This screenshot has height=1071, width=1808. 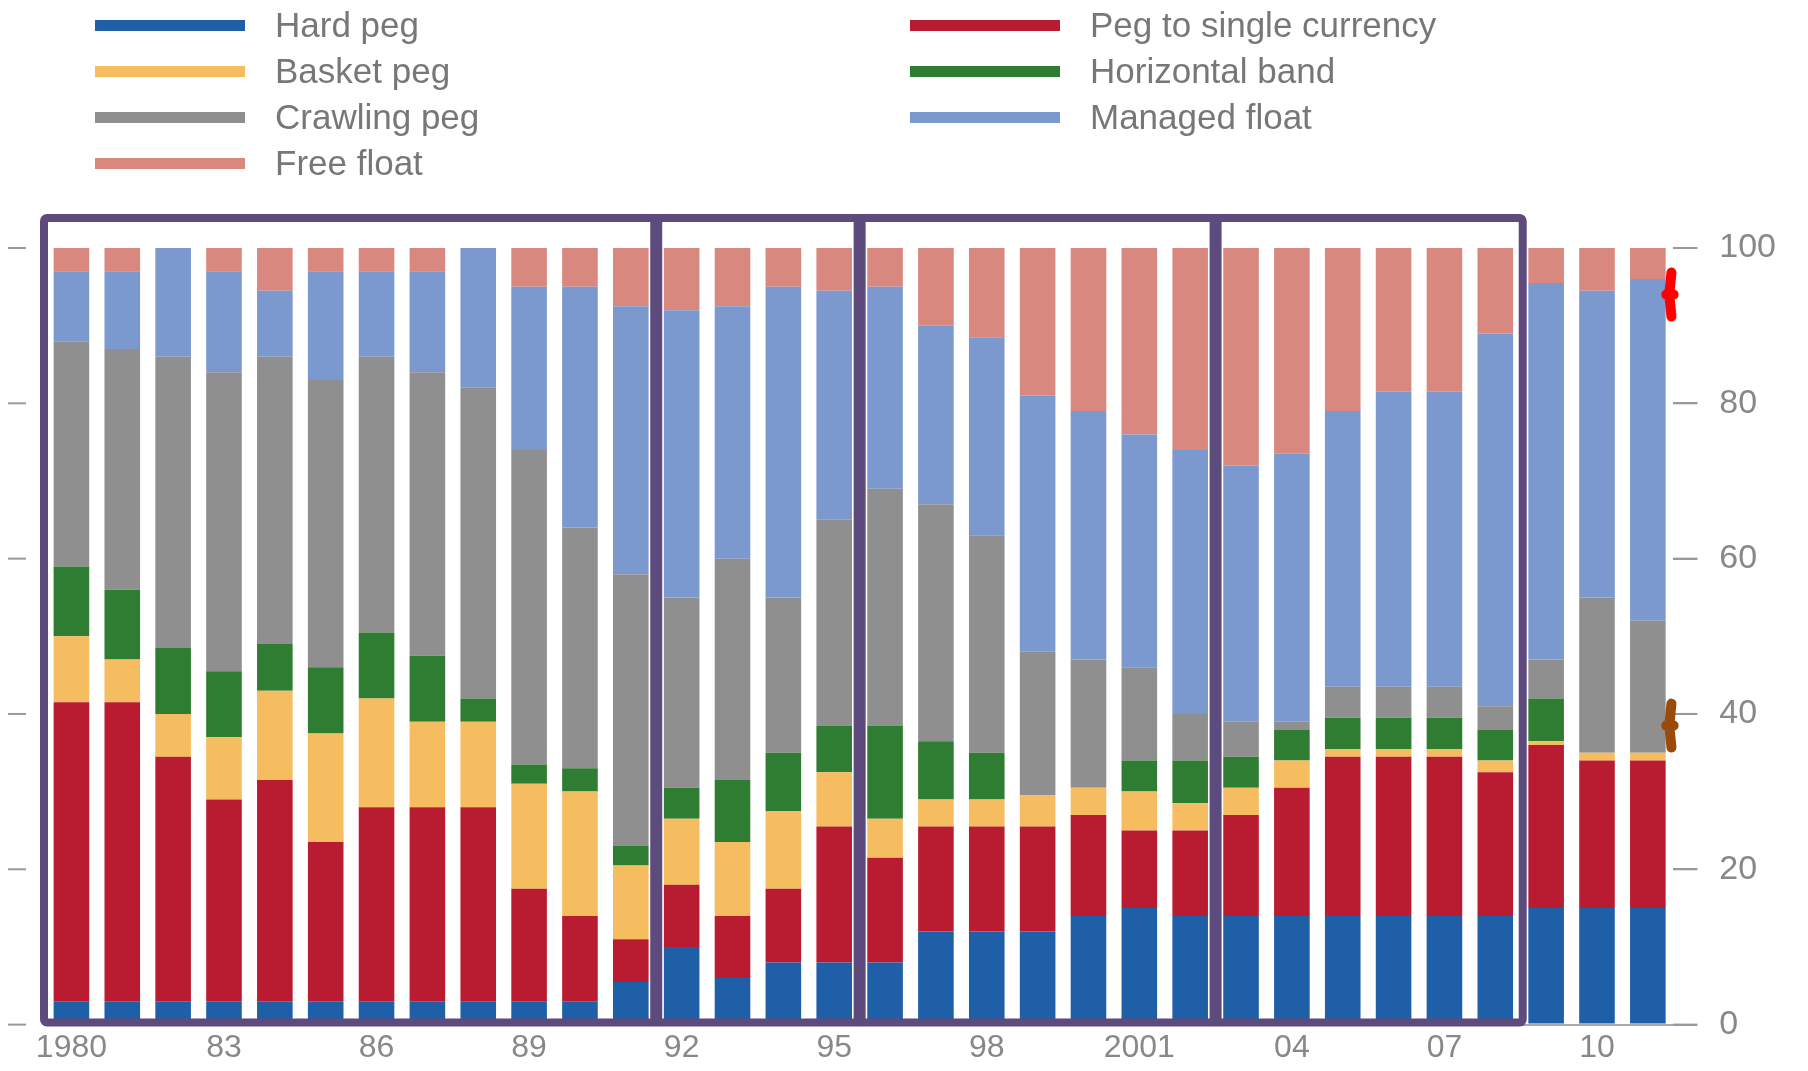 I want to click on y-tick-label: 20, so click(x=1738, y=866).